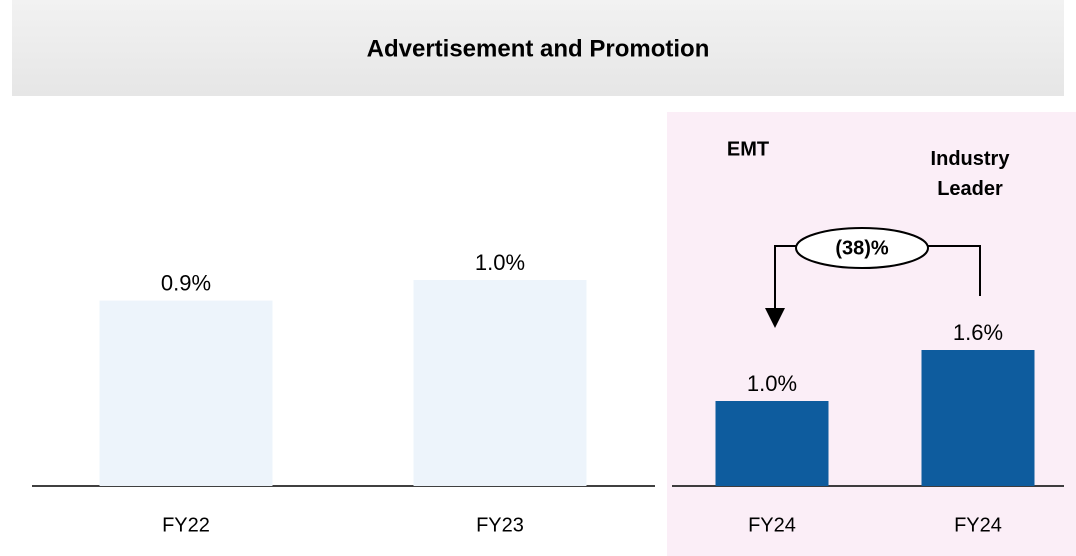 The height and width of the screenshot is (556, 1076). Describe the element at coordinates (500, 525) in the screenshot. I see `x-tick-label: FY23` at that location.